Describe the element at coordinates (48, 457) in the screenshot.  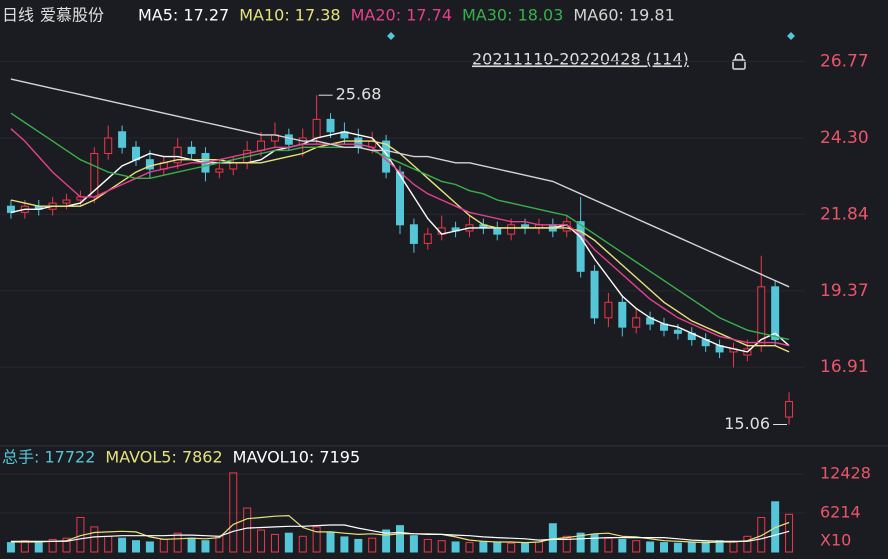
I see `volume-legend: 总手: 17722` at that location.